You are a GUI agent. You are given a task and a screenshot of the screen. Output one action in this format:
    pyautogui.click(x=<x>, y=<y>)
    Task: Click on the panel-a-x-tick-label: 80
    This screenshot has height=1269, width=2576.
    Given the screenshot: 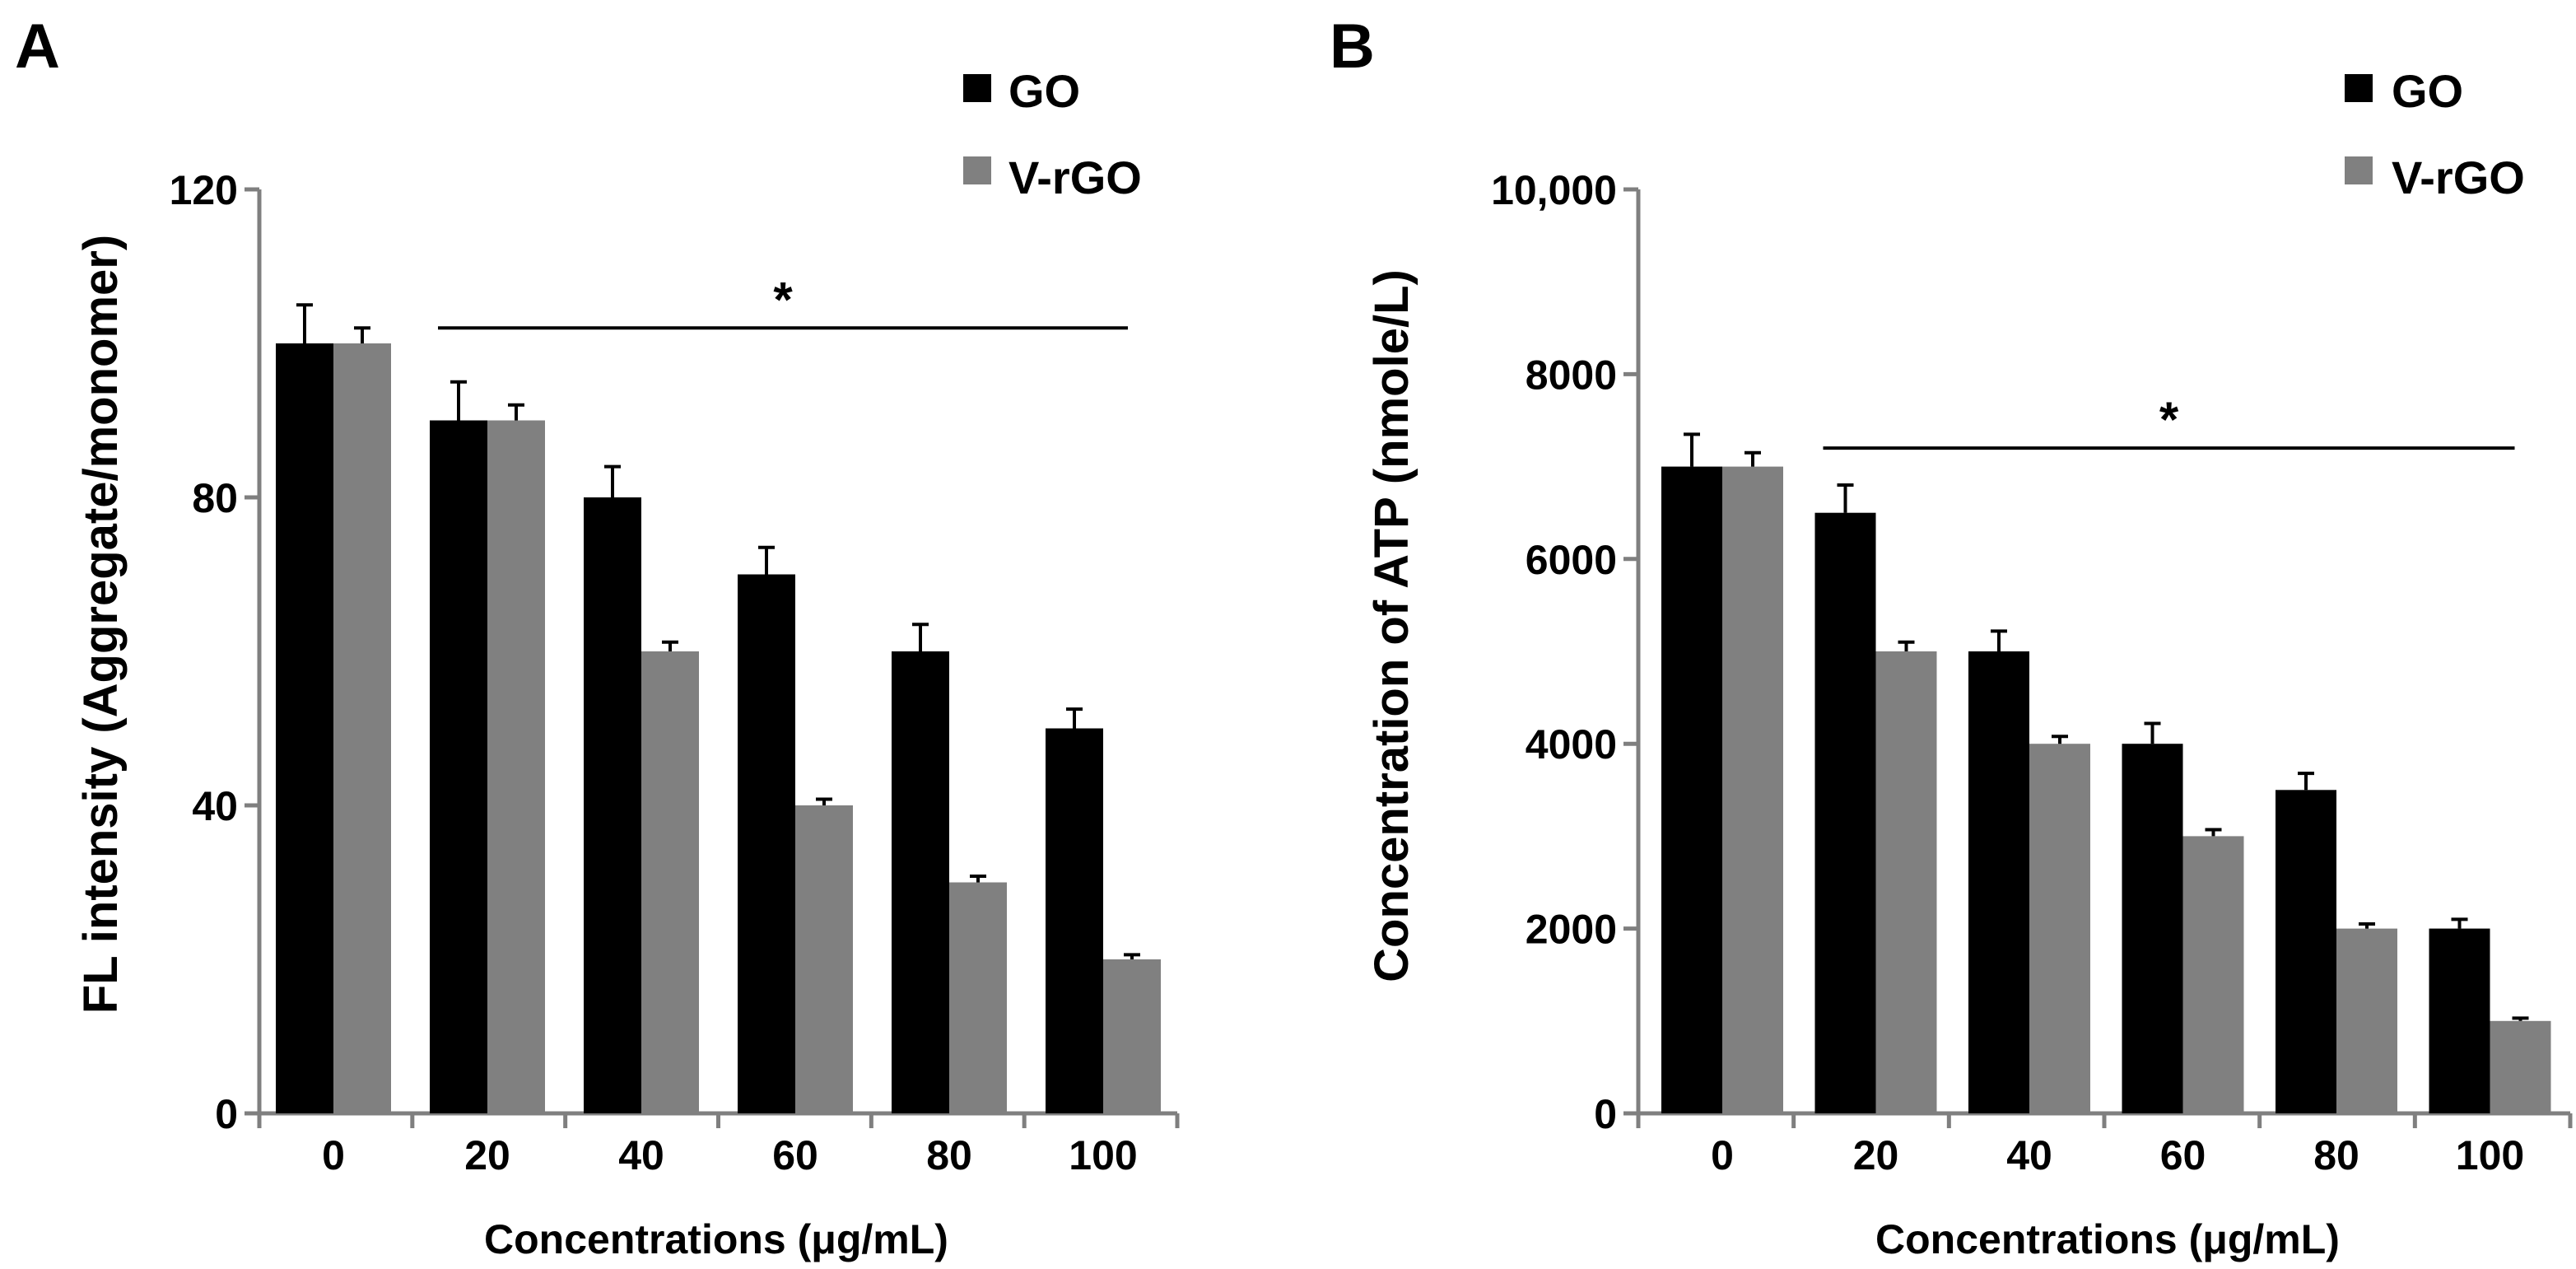 What is the action you would take?
    pyautogui.click(x=949, y=1155)
    